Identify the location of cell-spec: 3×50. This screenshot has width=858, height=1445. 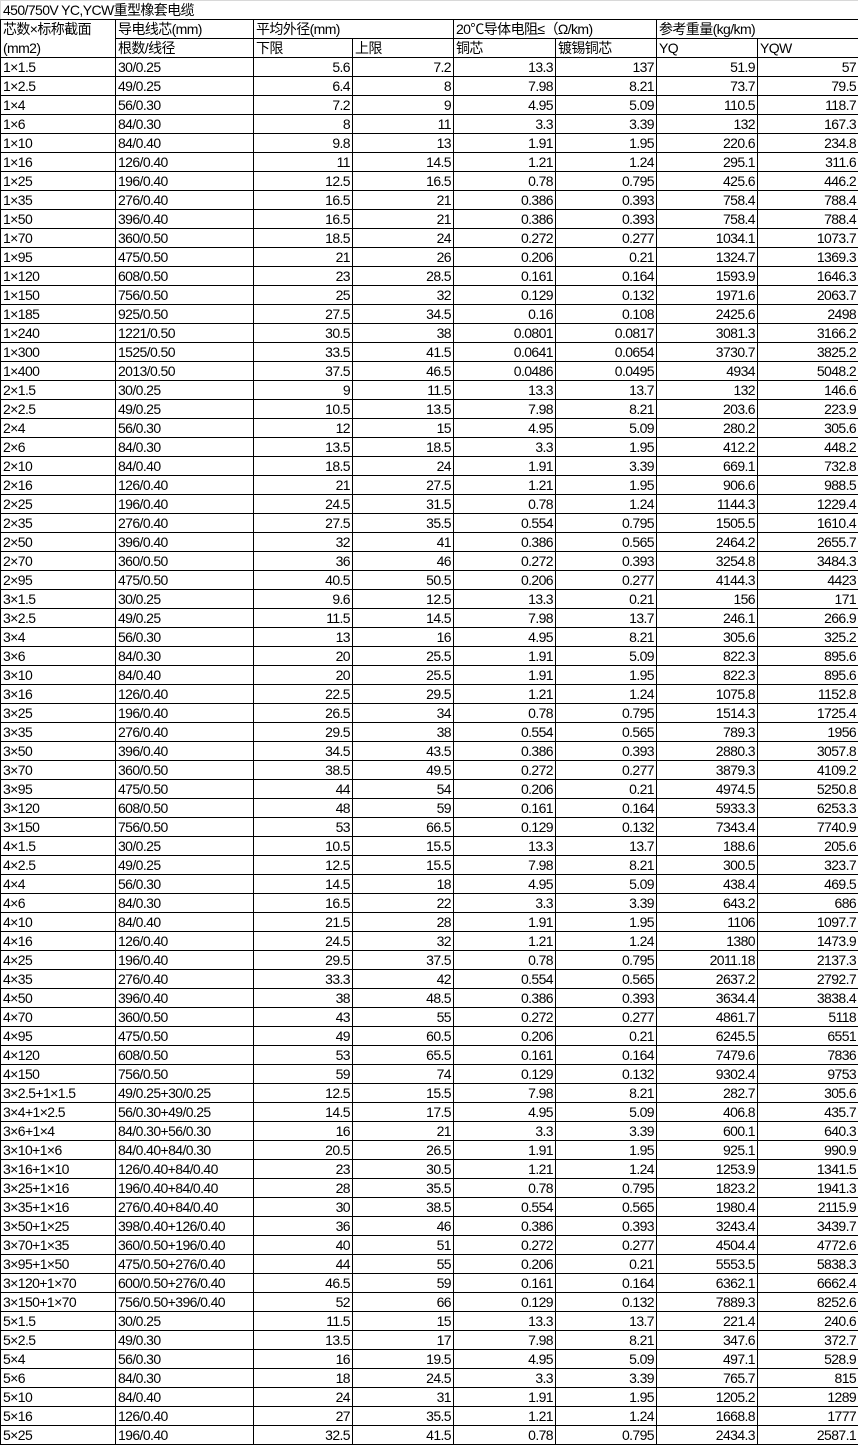
(58, 751).